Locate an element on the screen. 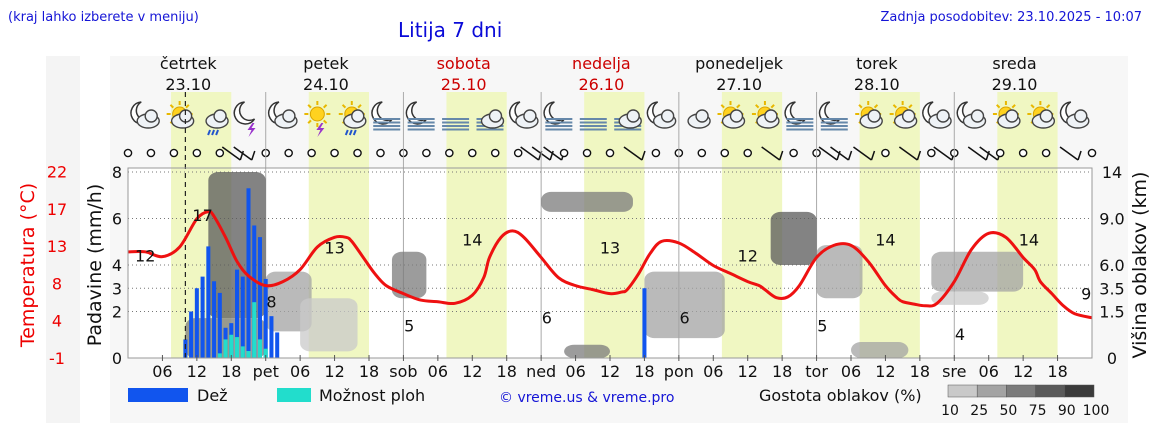 The image size is (1152, 443). day-date: 24.10 is located at coordinates (326, 84).